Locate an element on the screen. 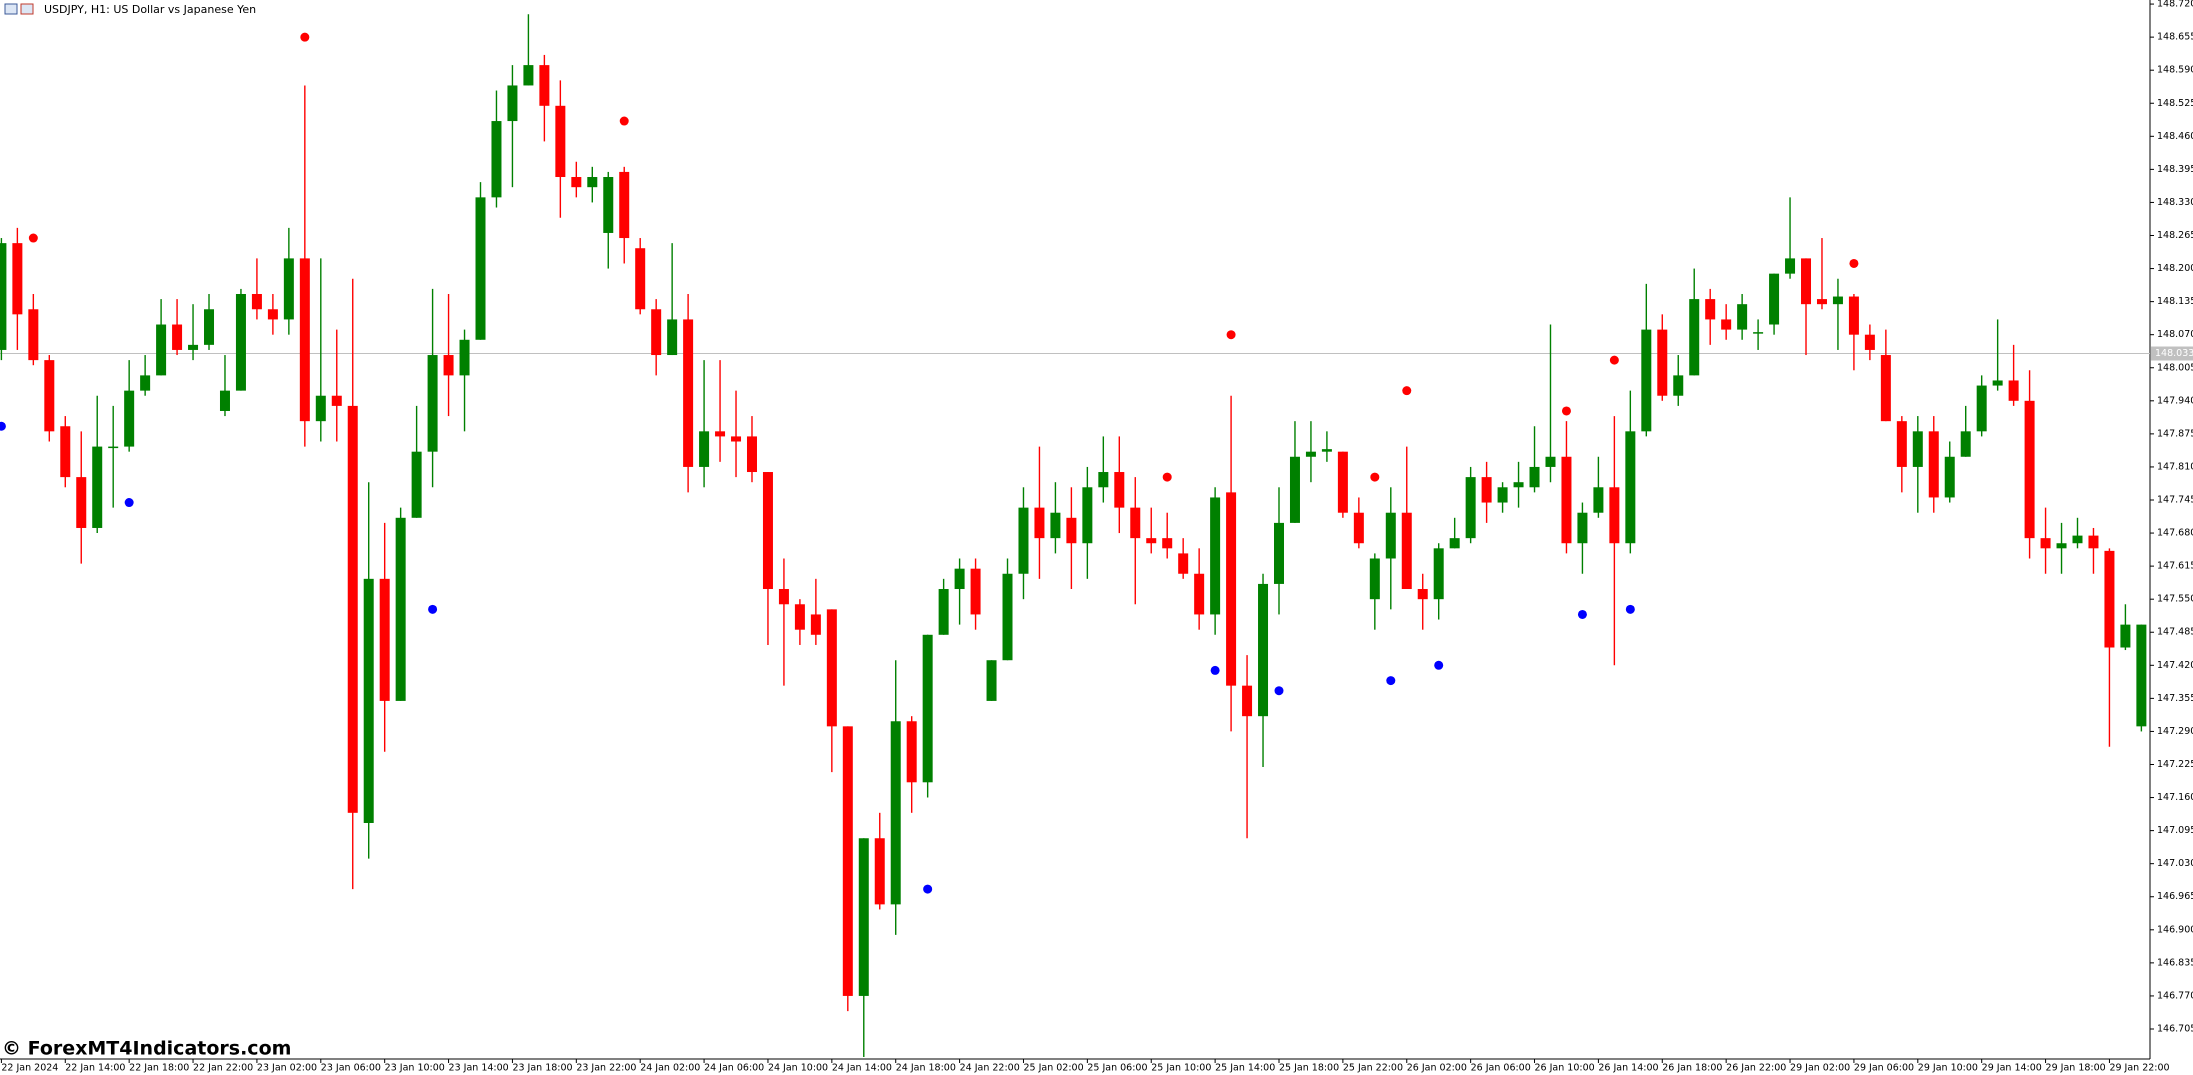 The height and width of the screenshot is (1075, 2193). x-tick-label: 24 Jan 14:00 is located at coordinates (862, 1068).